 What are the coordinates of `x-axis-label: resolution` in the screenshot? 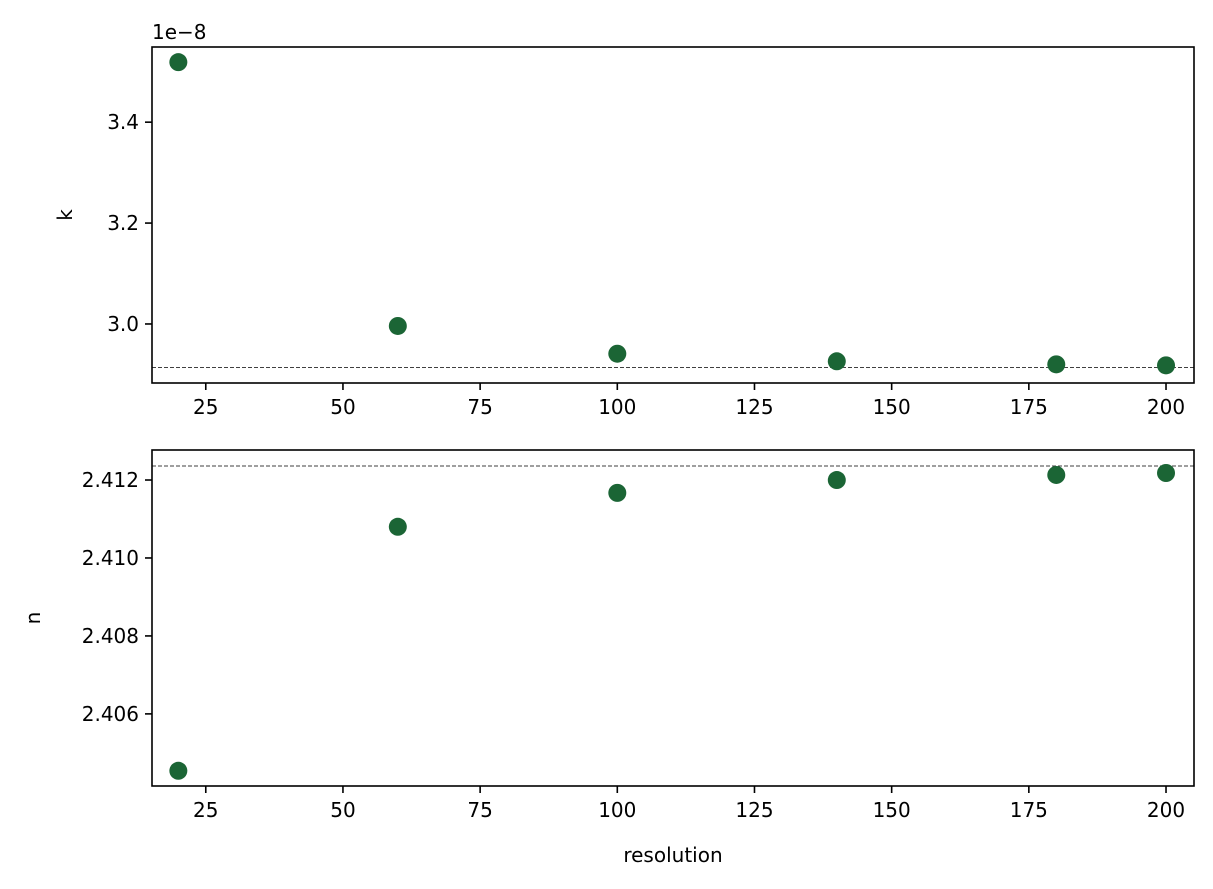 It's located at (672, 855).